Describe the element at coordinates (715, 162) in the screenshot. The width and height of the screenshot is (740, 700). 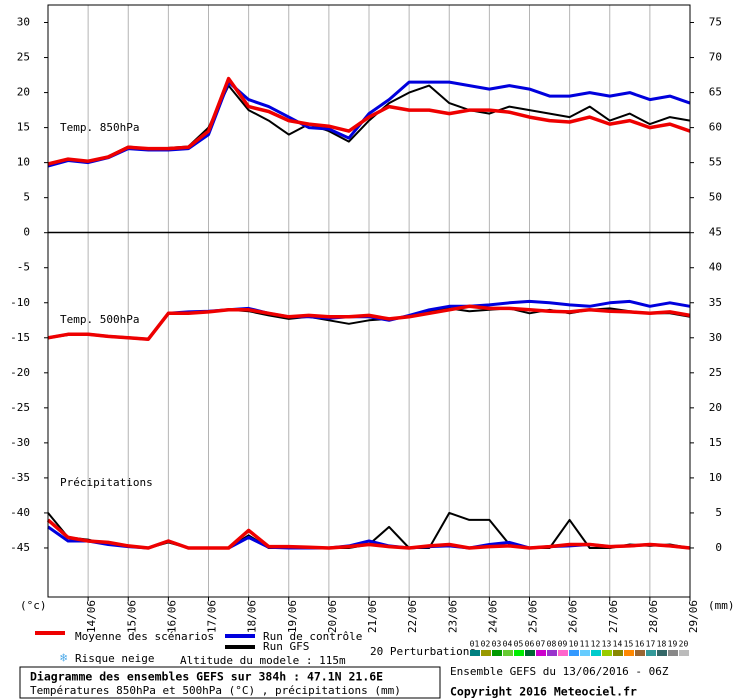
I see `y2-tick-label: 55` at that location.